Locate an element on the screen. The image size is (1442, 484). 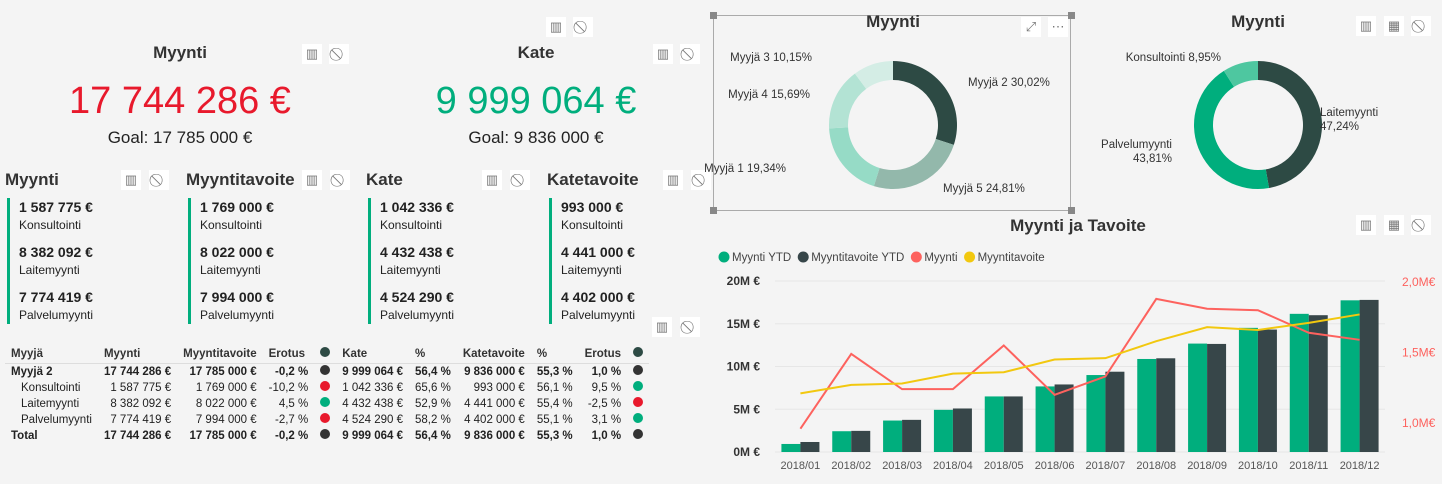
card-value: 8 022 000 € is located at coordinates (237, 252).